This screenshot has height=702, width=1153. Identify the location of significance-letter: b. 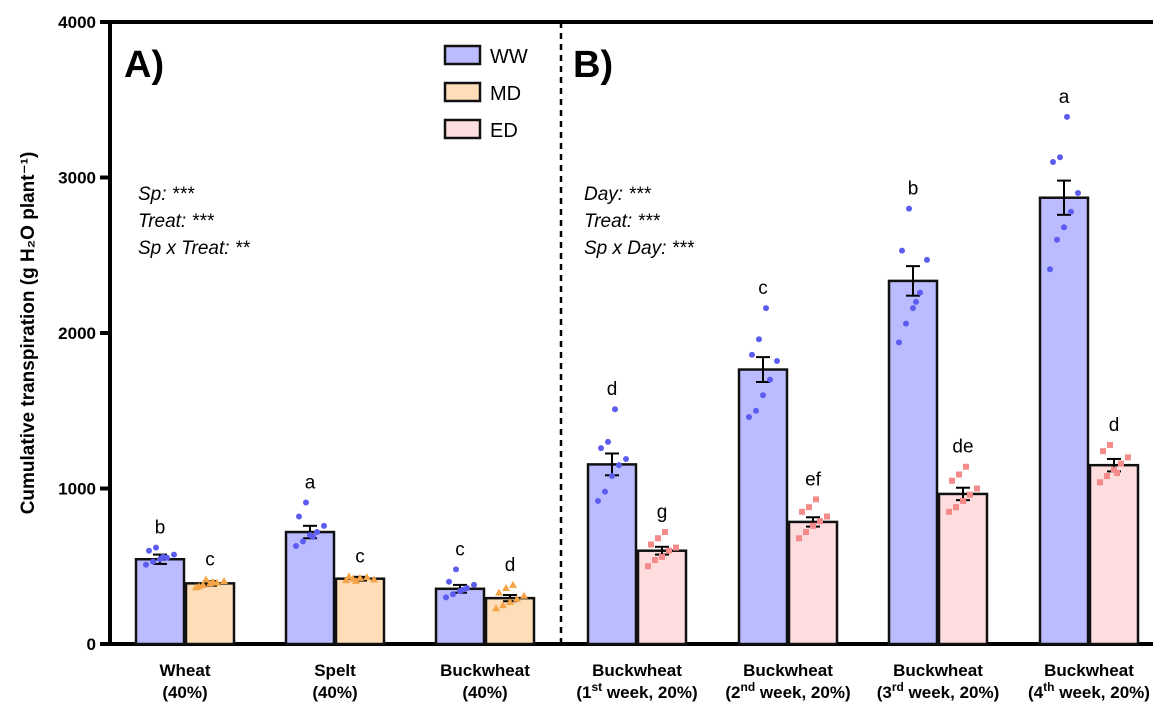
(160, 528).